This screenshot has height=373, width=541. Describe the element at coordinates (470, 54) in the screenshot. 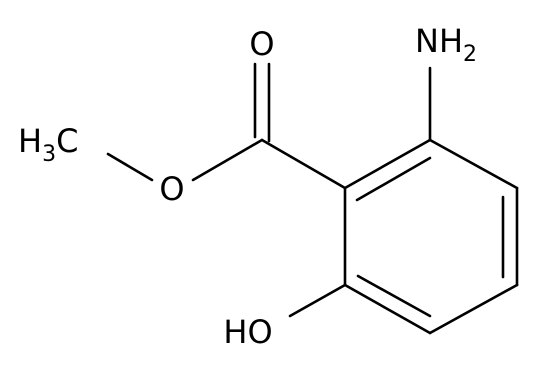

I see `atom-subscript: 2` at that location.